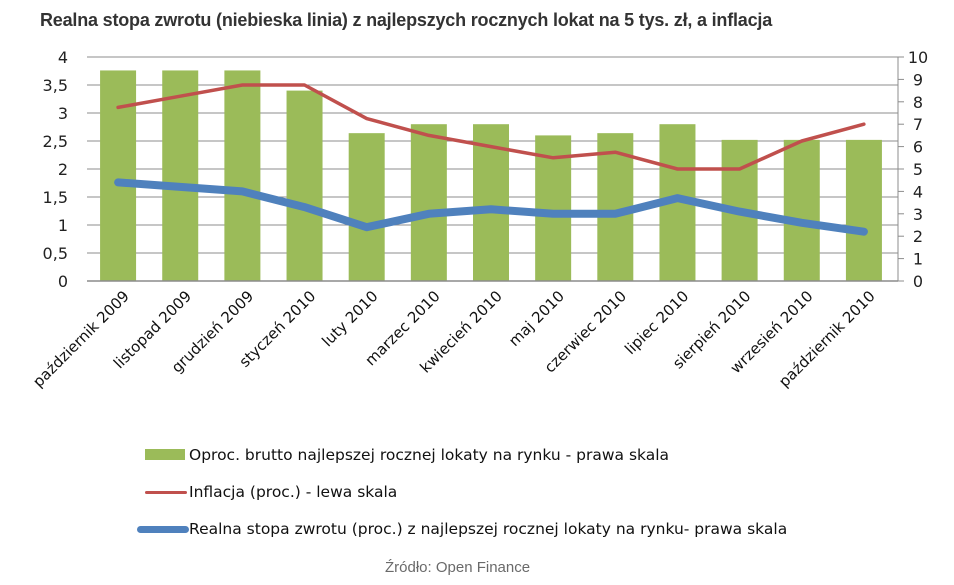  Describe the element at coordinates (918, 57) in the screenshot. I see `right-tick-label: 10` at that location.